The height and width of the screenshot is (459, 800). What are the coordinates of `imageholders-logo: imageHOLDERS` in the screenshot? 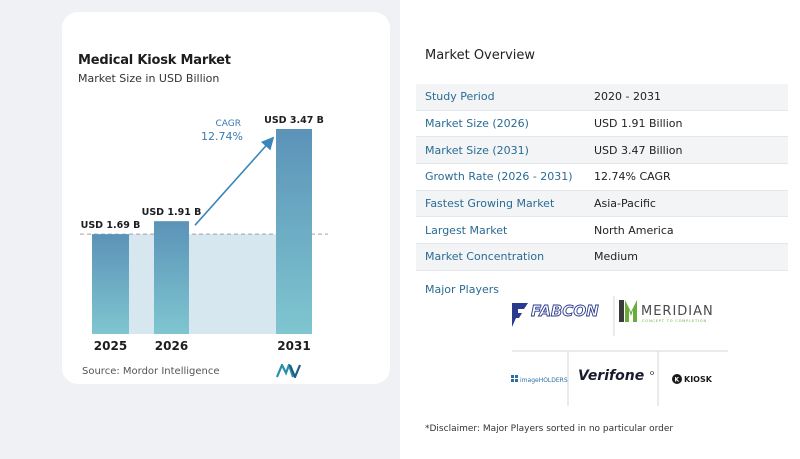 It's located at (539, 379).